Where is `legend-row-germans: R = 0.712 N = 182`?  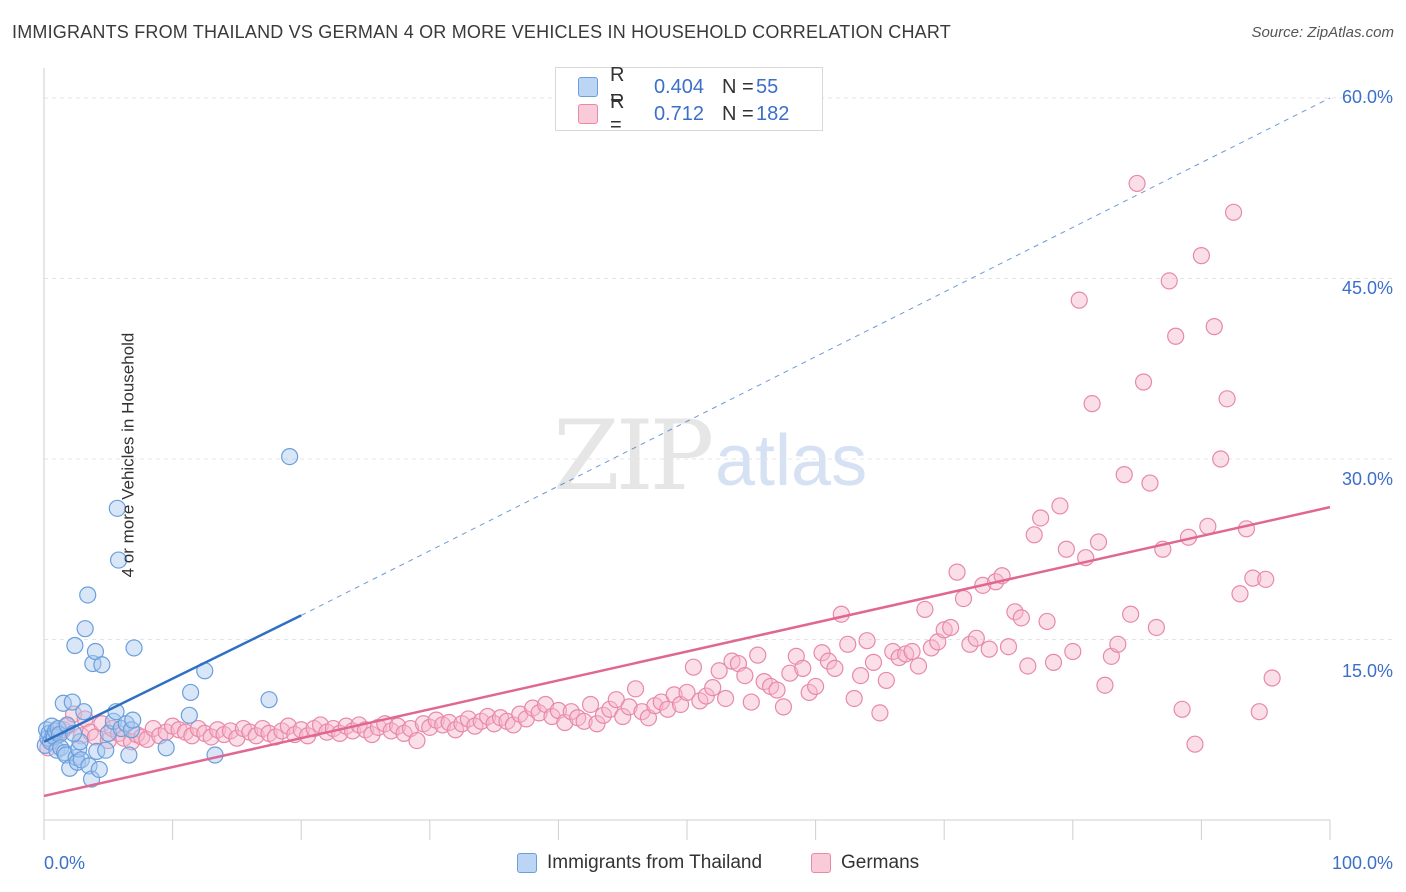
legend-row-germans: R = 0.712 N = 182 is located at coordinates (684, 113).